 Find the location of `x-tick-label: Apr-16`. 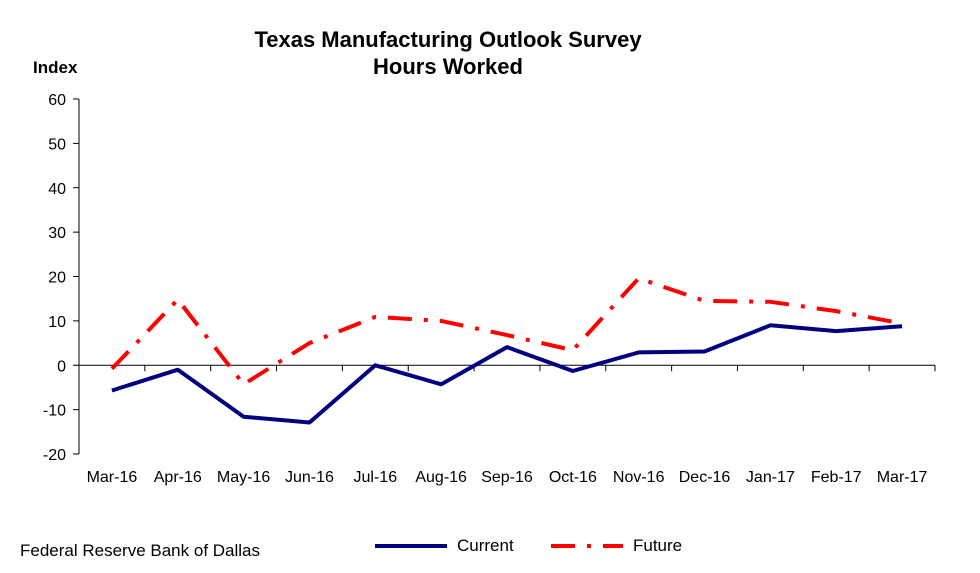

x-tick-label: Apr-16 is located at coordinates (178, 477).